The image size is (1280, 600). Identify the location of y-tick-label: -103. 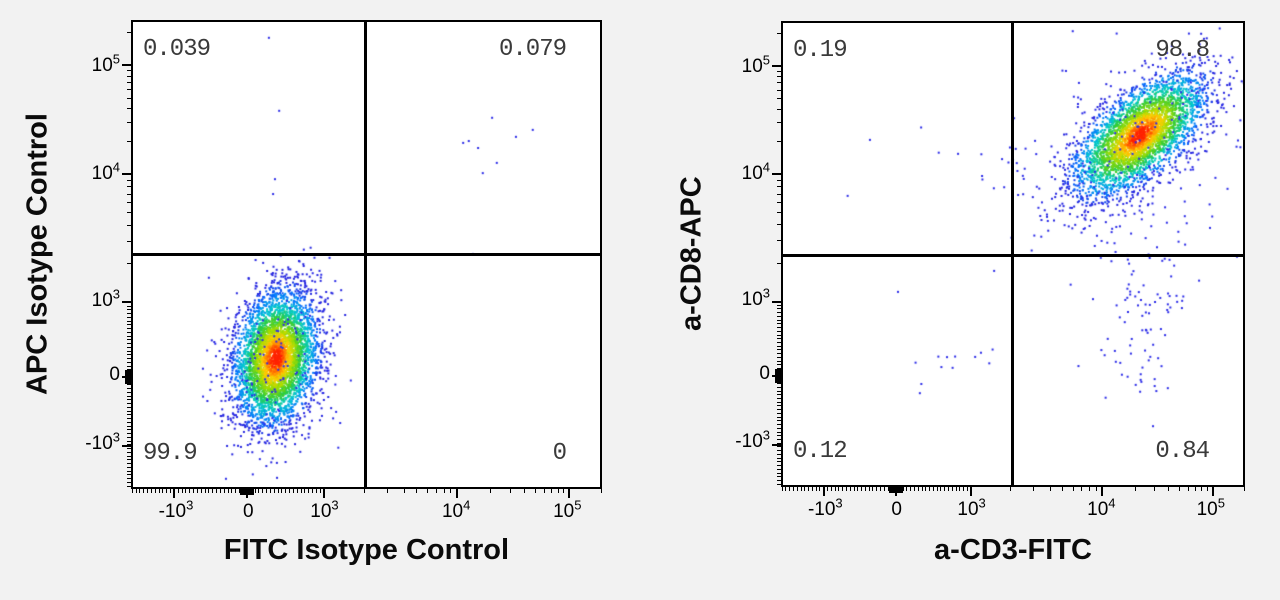
(752, 439).